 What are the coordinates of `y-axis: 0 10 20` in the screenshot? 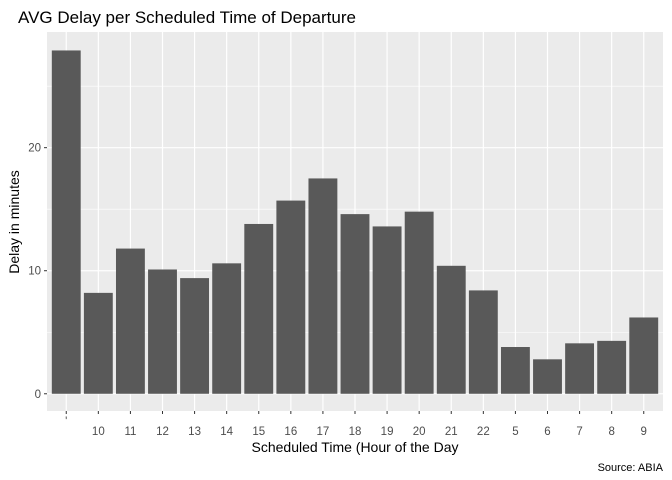 It's located at (37, 272).